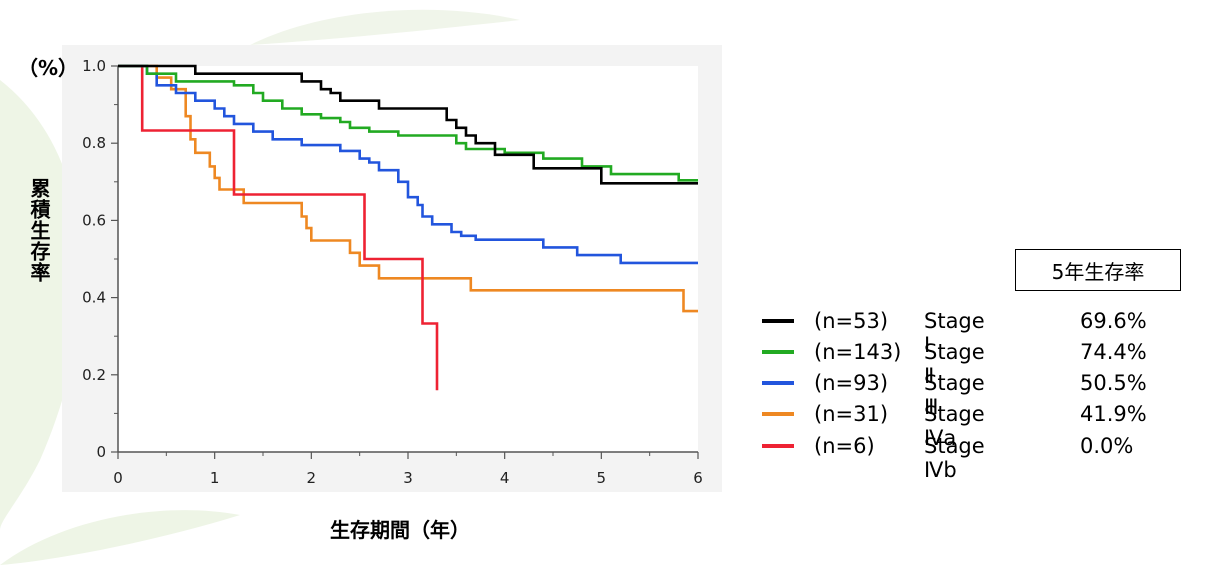  Describe the element at coordinates (94, 66) in the screenshot. I see `y-tick-label: 1.0` at that location.